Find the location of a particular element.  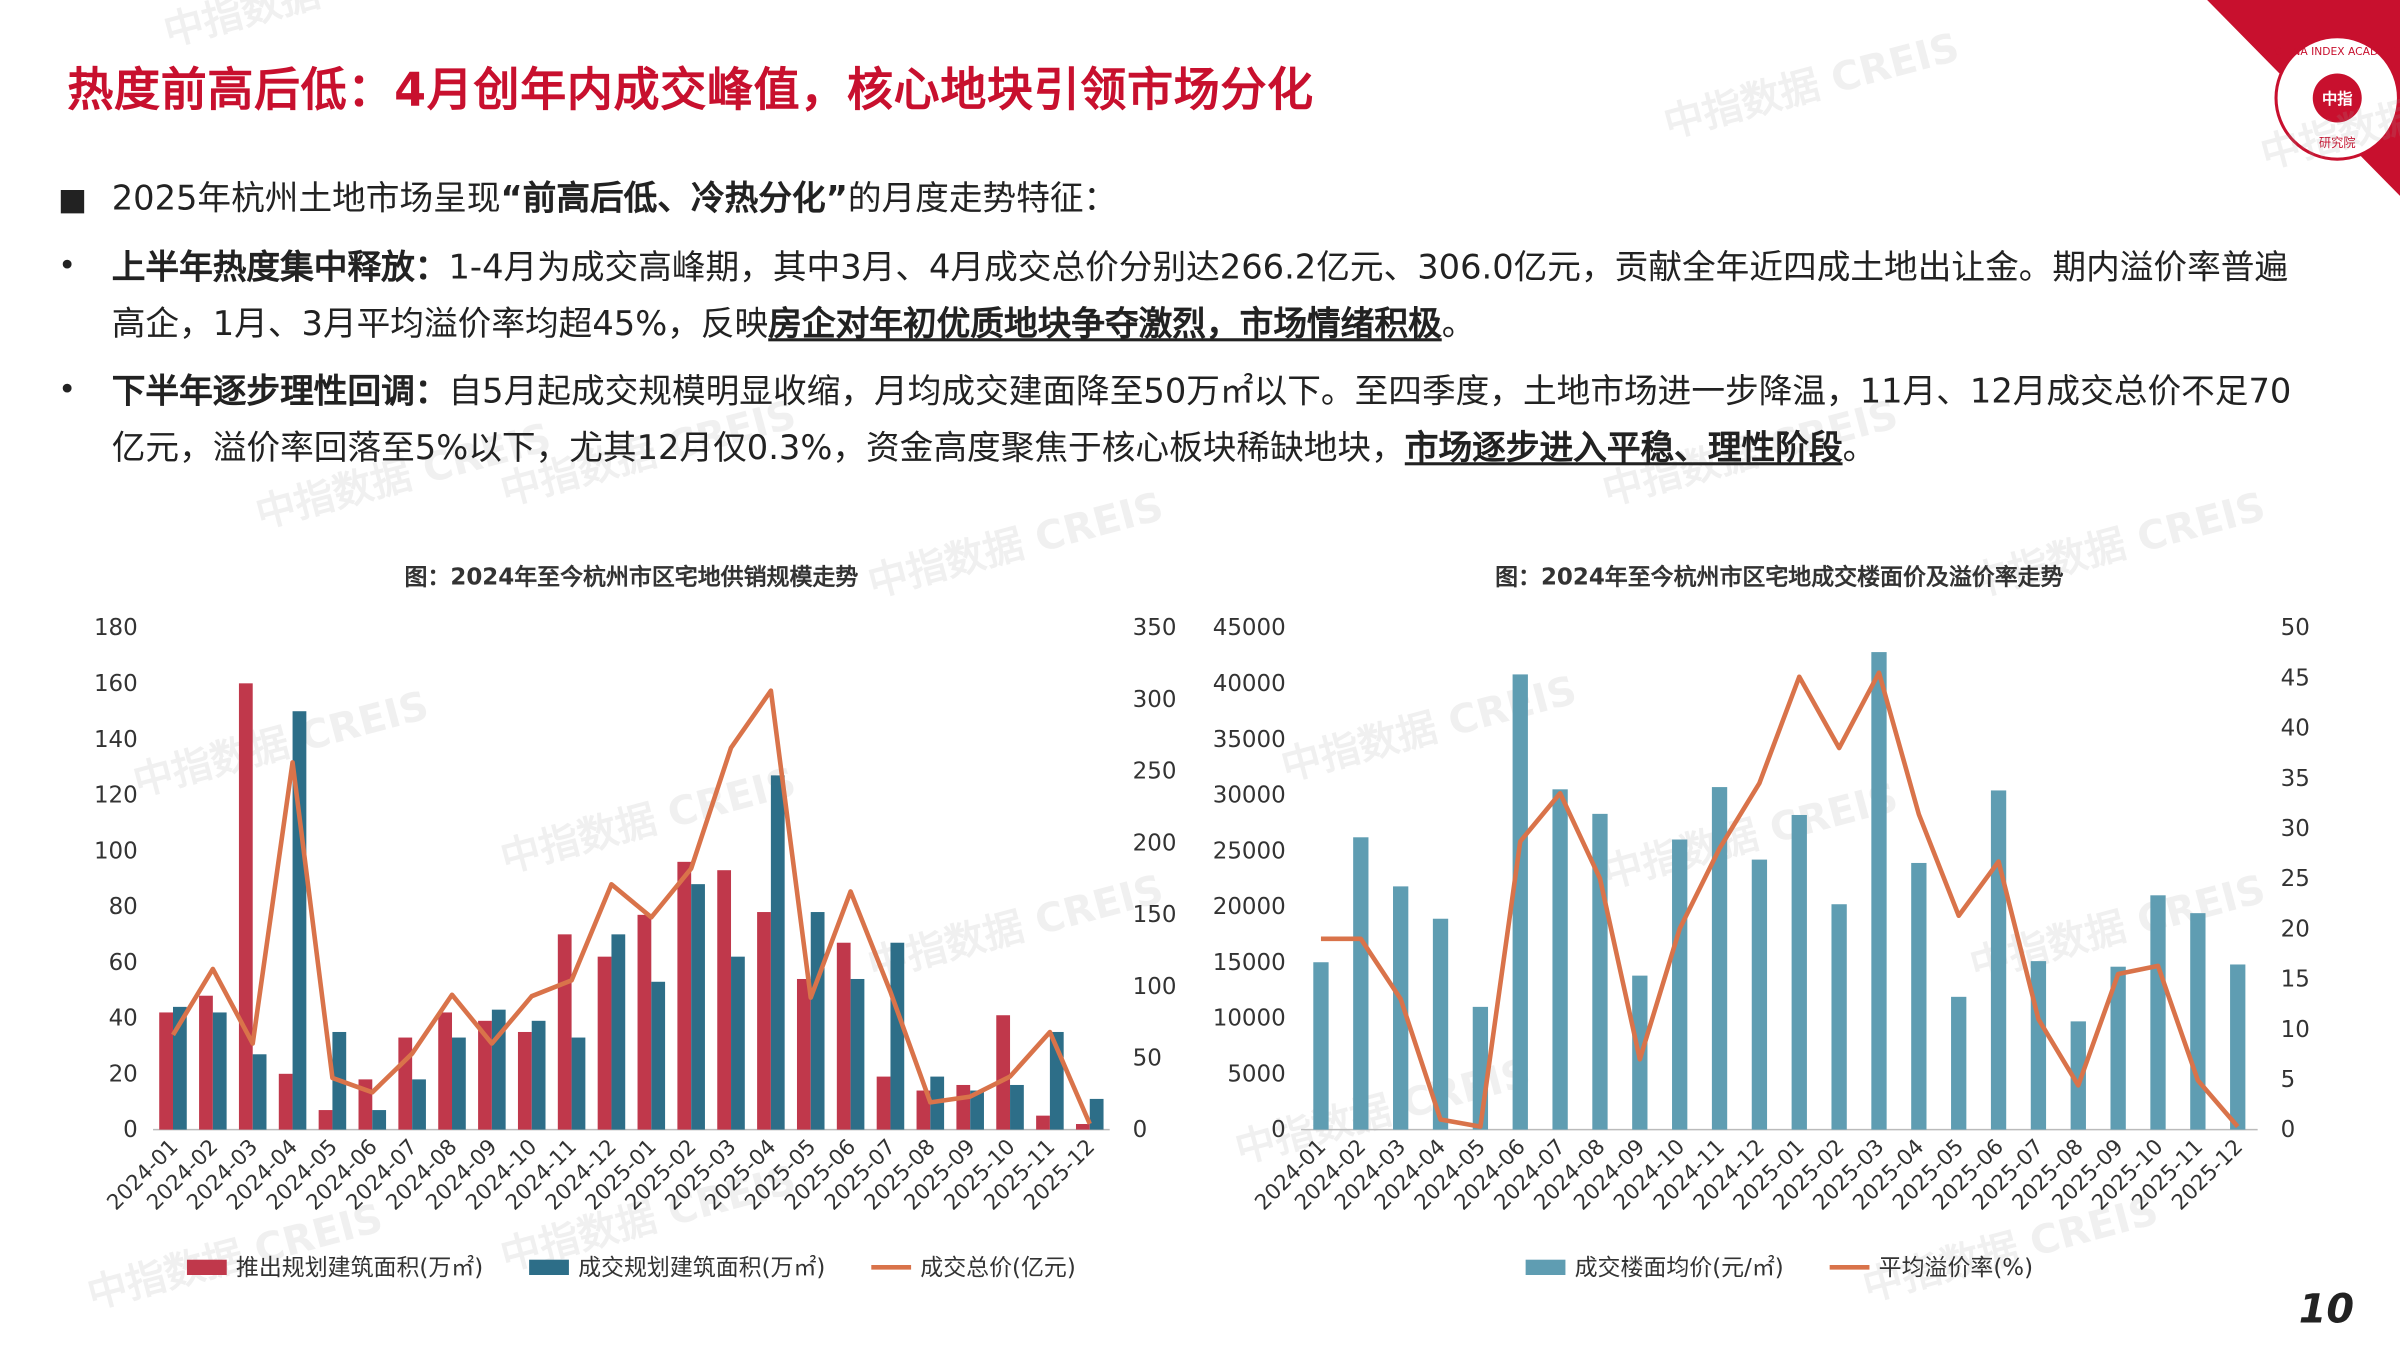

logo-en: CHINA INDEX ACADEMY is located at coordinates (2337, 51).